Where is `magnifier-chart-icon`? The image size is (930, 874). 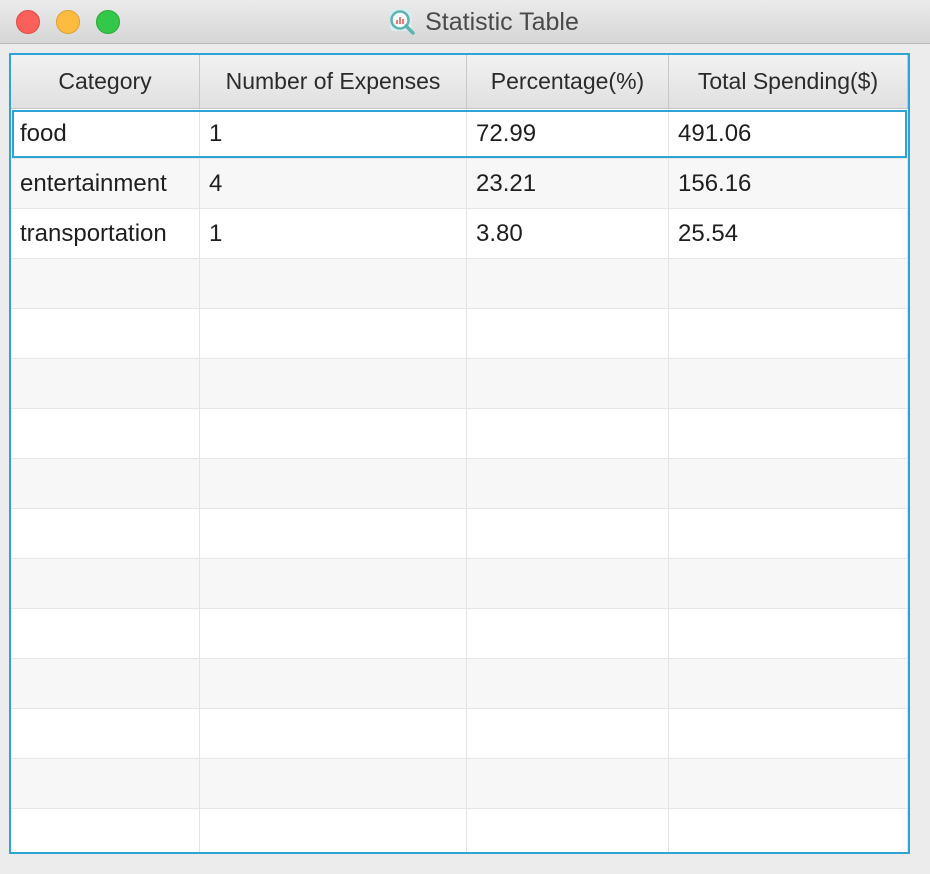
magnifier-chart-icon is located at coordinates (402, 22).